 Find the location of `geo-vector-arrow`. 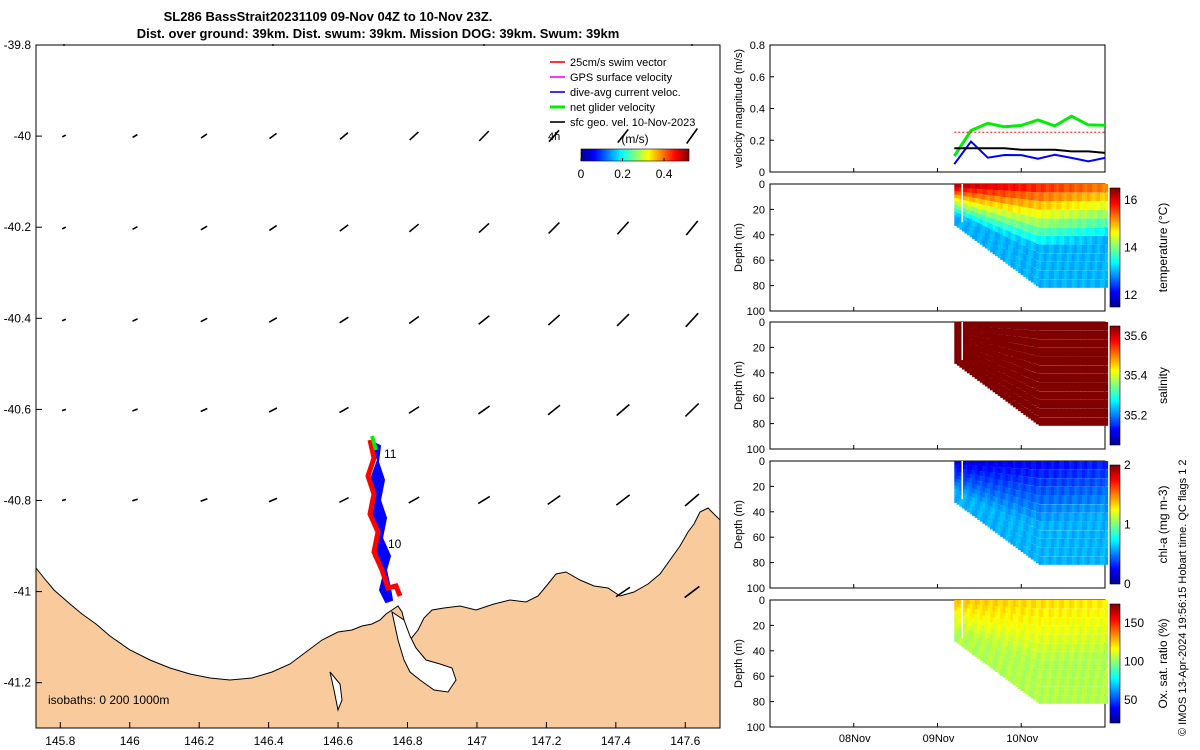

geo-vector-arrow is located at coordinates (273, 500).